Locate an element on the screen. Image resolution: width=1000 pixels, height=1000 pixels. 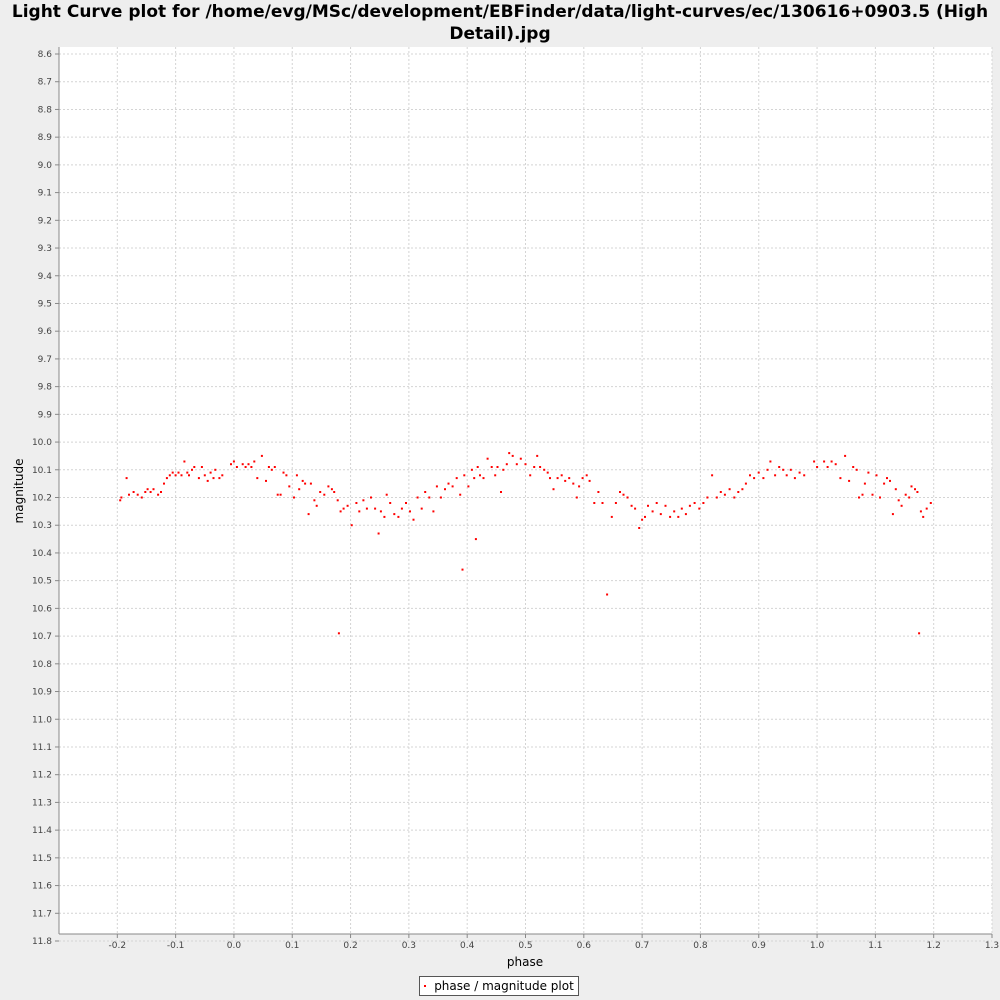
y-tick-label: 11.1 is located at coordinates (42, 748).